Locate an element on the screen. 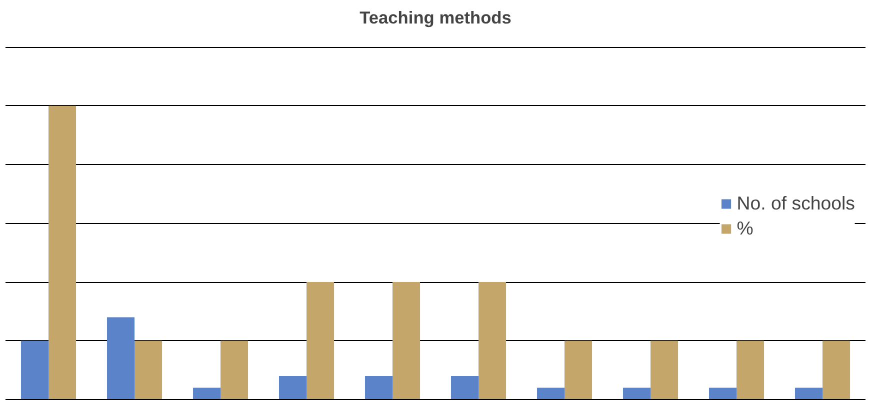 Image resolution: width=879 pixels, height=411 pixels. legend-label: % is located at coordinates (745, 228).